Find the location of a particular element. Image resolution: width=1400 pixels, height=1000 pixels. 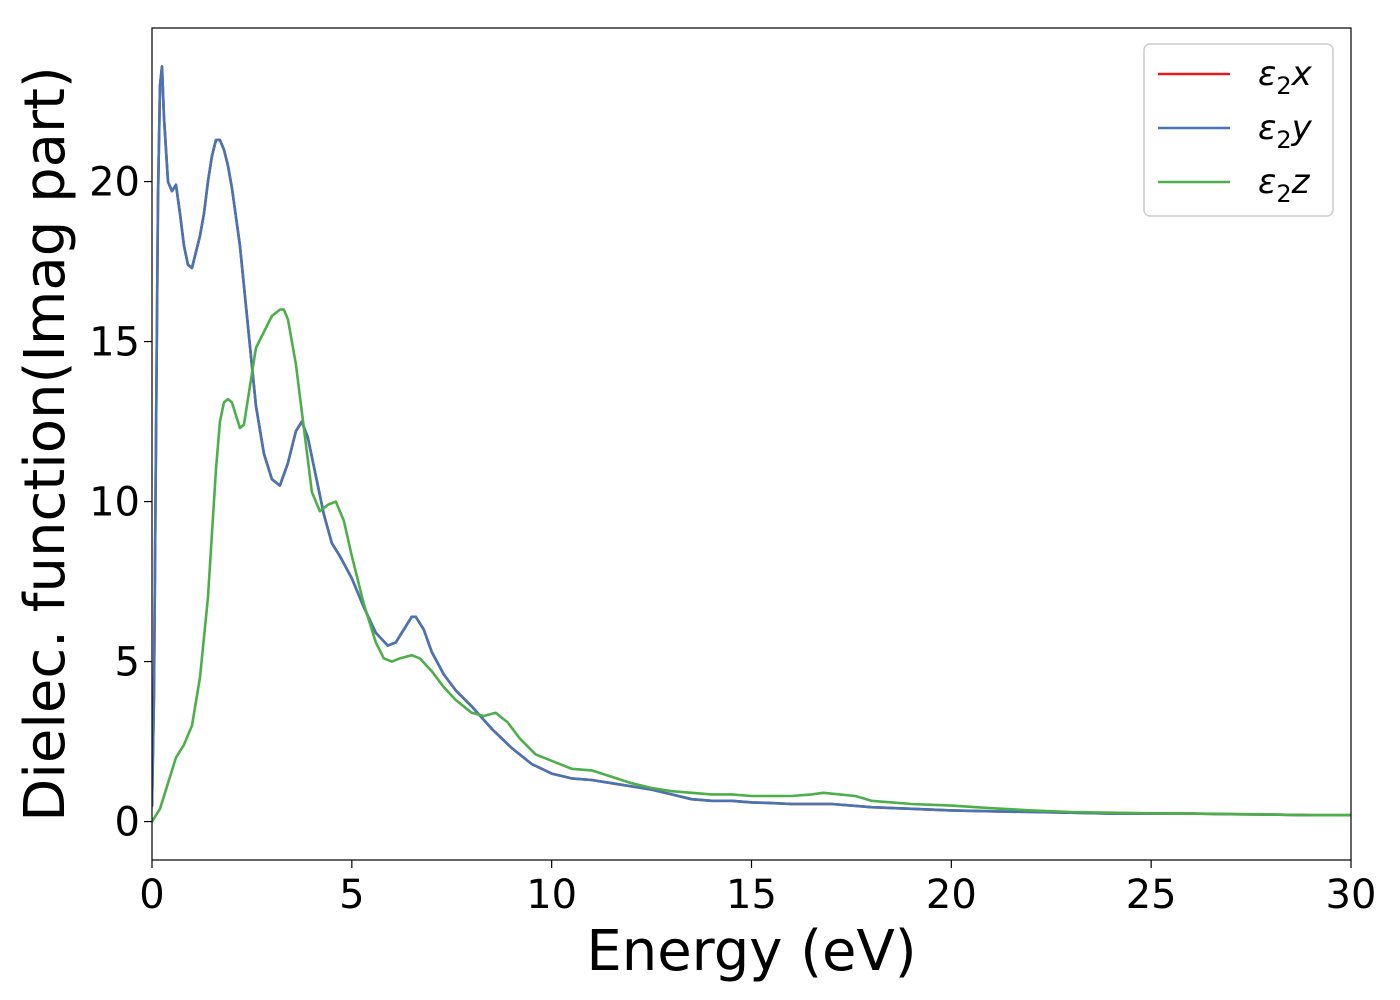

legend-box is located at coordinates (1238, 130).